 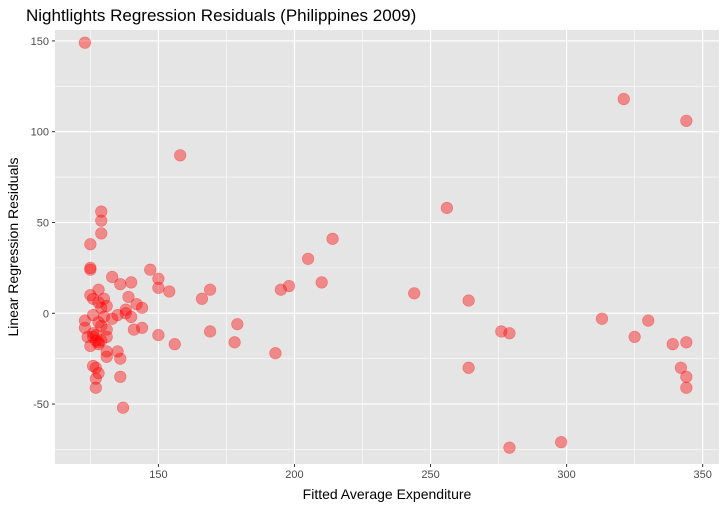 What do you see at coordinates (387, 494) in the screenshot?
I see `x-axis-title: Fitted Average Expenditure` at bounding box center [387, 494].